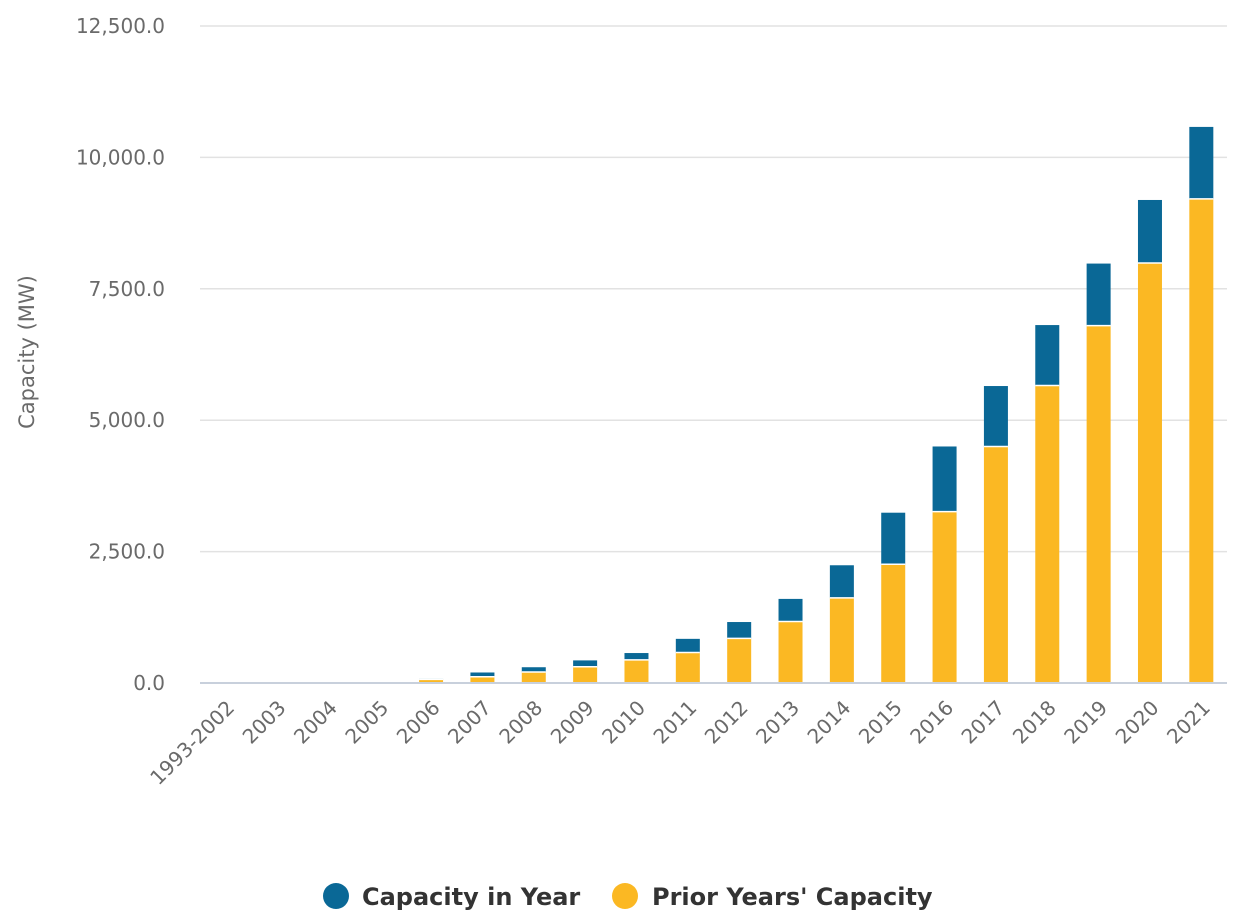 The width and height of the screenshot is (1235, 913). What do you see at coordinates (120, 26) in the screenshot?
I see `y-tick-label: 12,500.0` at bounding box center [120, 26].